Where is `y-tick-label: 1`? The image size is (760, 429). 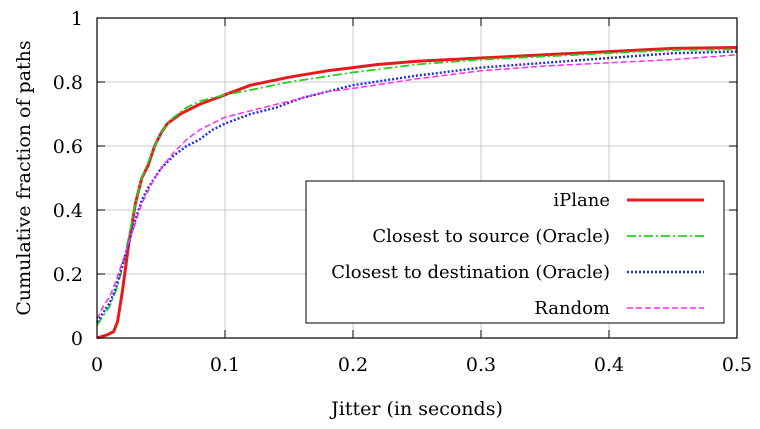 y-tick-label: 1 is located at coordinates (77, 19).